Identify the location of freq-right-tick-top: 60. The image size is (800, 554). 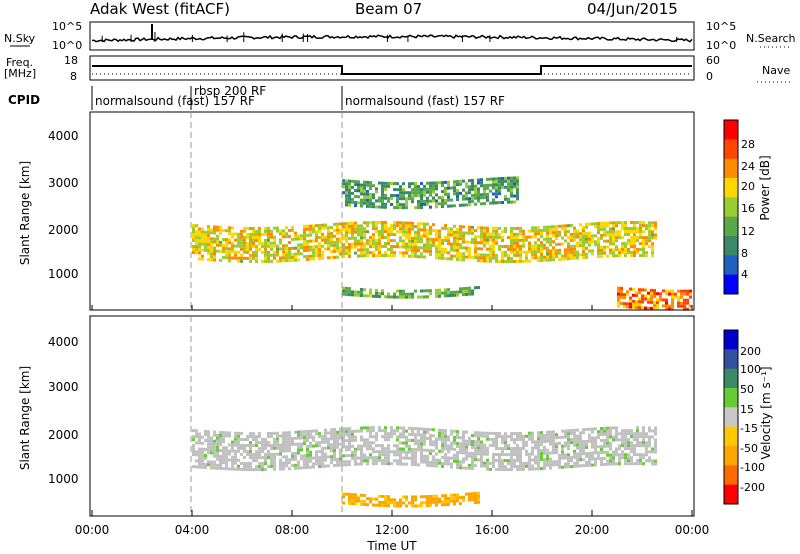
(713, 60).